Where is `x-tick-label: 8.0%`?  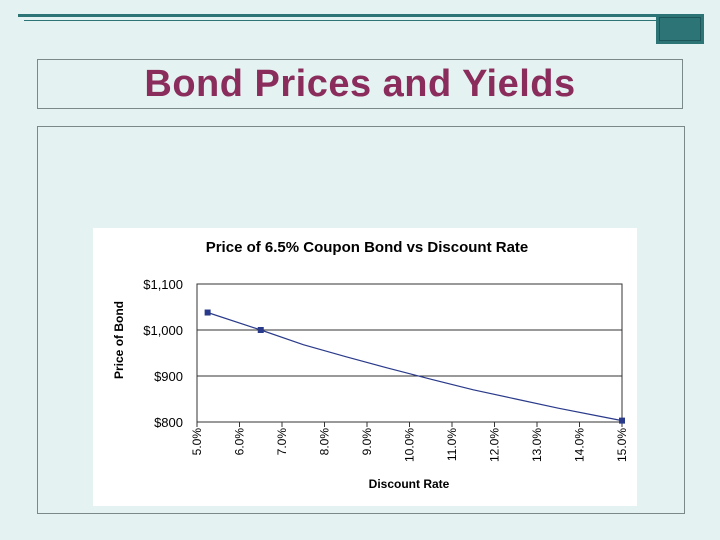 x-tick-label: 8.0% is located at coordinates (325, 442).